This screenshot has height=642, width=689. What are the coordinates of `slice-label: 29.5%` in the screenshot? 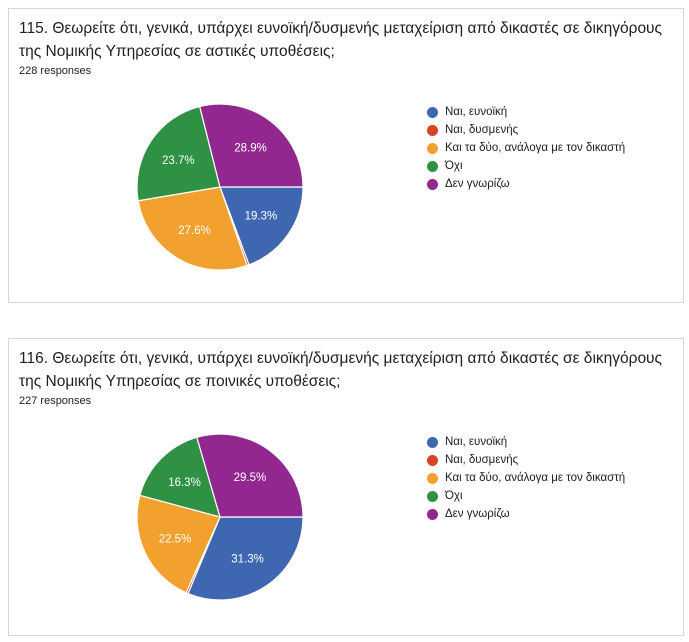 It's located at (250, 478).